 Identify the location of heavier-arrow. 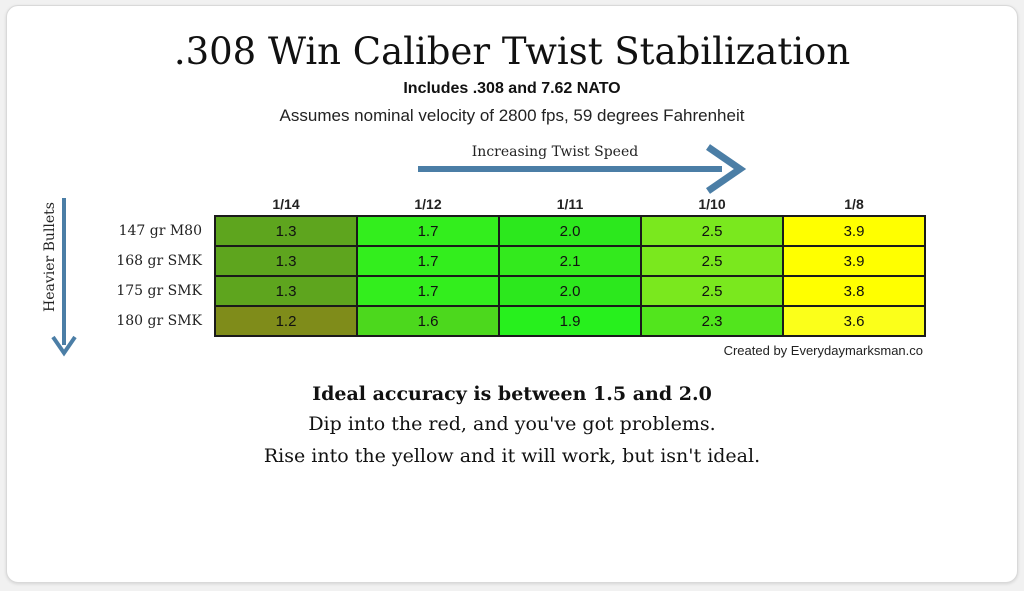
(64, 277).